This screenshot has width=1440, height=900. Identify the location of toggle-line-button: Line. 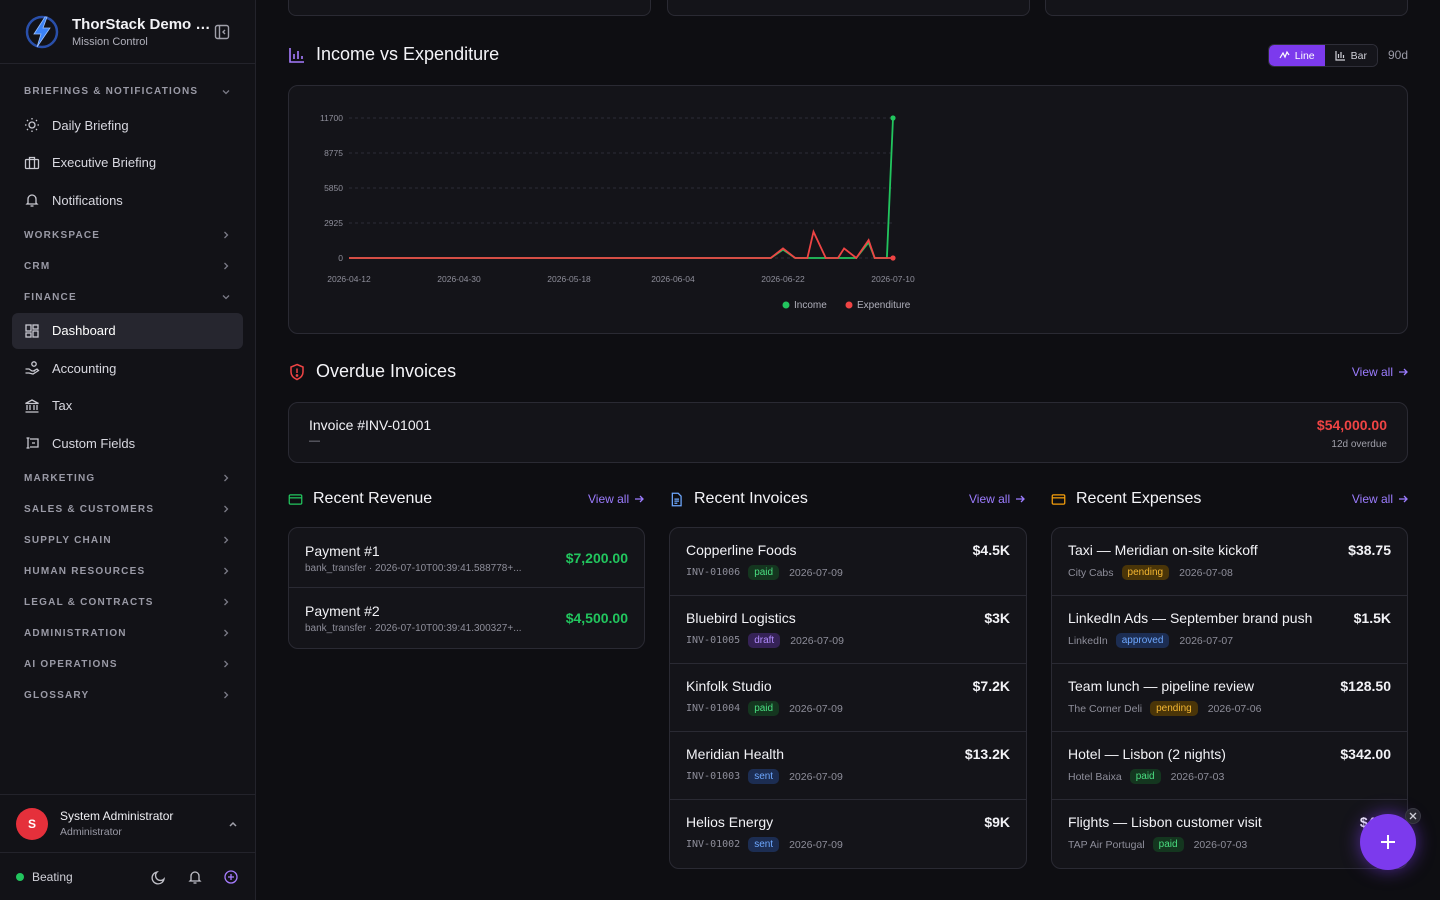
(1296, 55).